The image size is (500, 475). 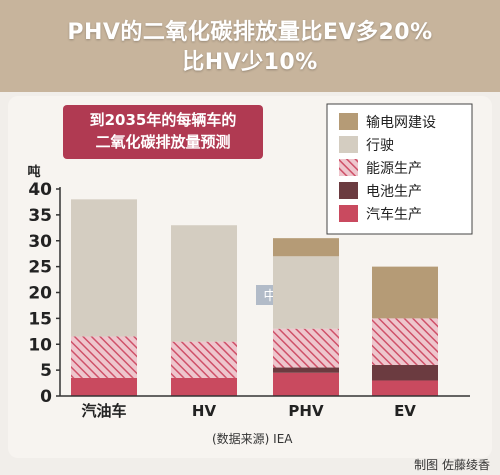 What do you see at coordinates (40, 190) in the screenshot?
I see `y-tick-label: 40` at bounding box center [40, 190].